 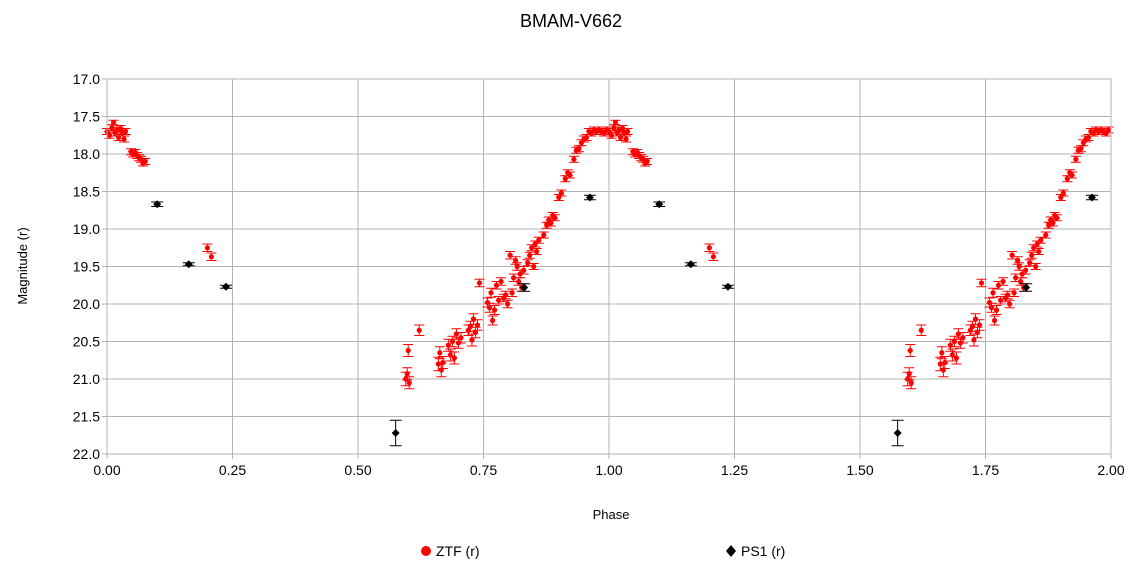 I want to click on x-tick-label: 1.75, so click(x=985, y=470).